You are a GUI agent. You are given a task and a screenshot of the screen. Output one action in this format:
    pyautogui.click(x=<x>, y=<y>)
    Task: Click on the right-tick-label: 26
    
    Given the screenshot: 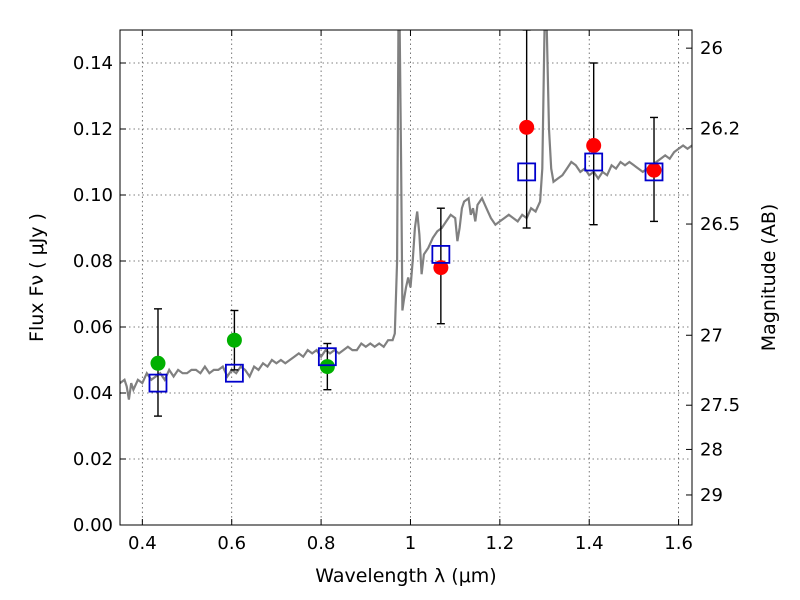 What is the action you would take?
    pyautogui.click(x=711, y=48)
    